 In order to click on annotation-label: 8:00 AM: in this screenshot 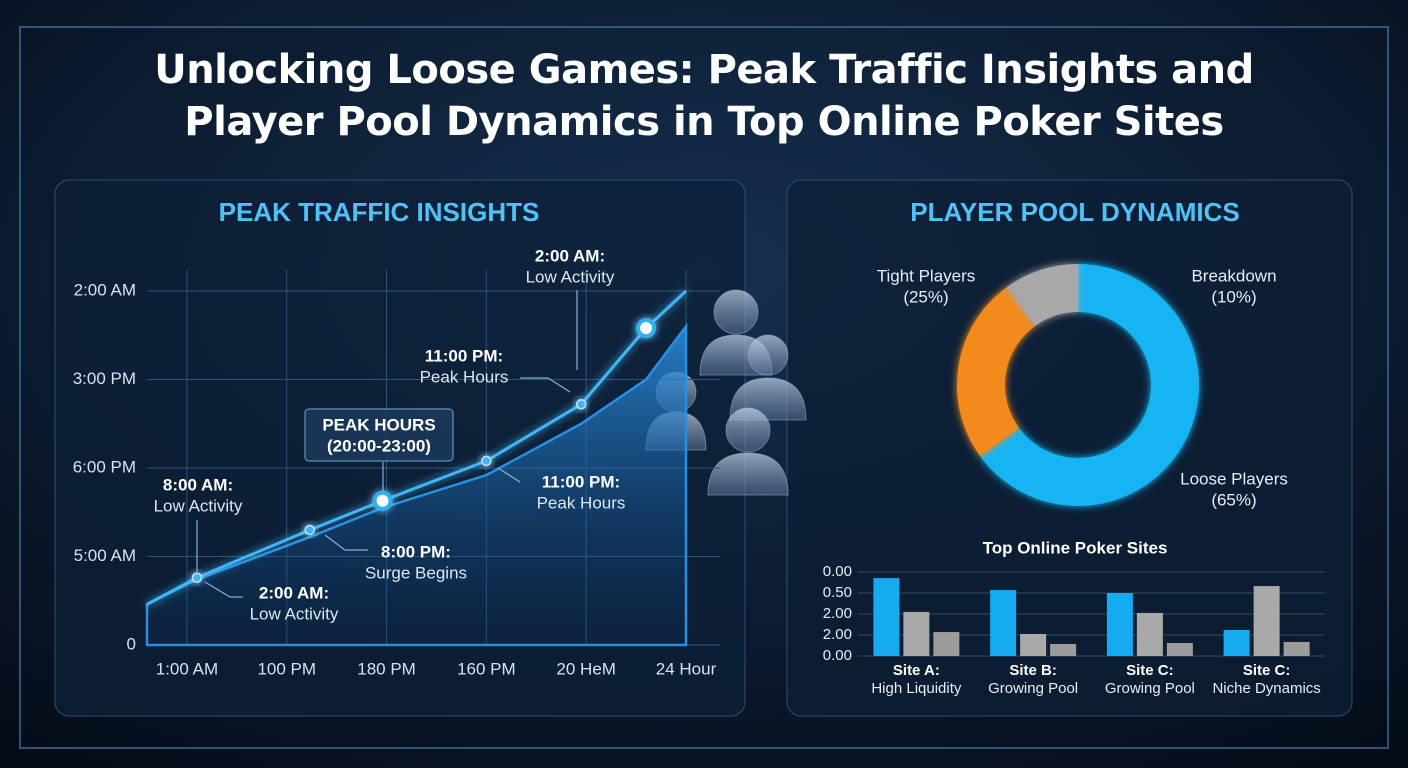, I will do `click(198, 484)`.